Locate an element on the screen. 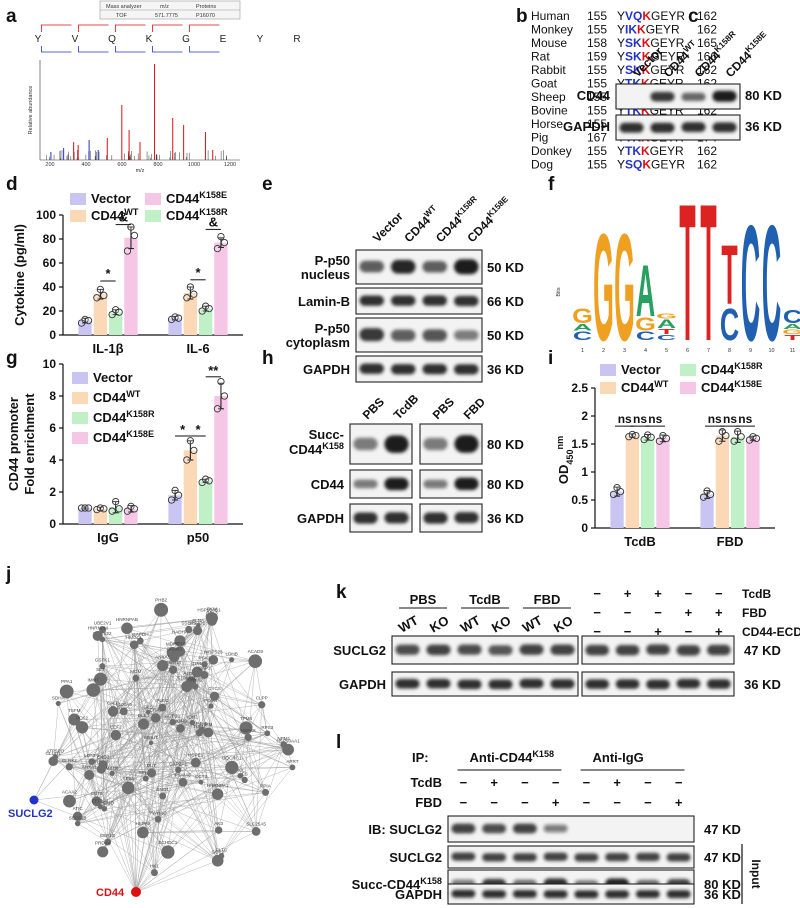 This screenshot has width=800, height=908. sig-label-1: * is located at coordinates (198, 429).